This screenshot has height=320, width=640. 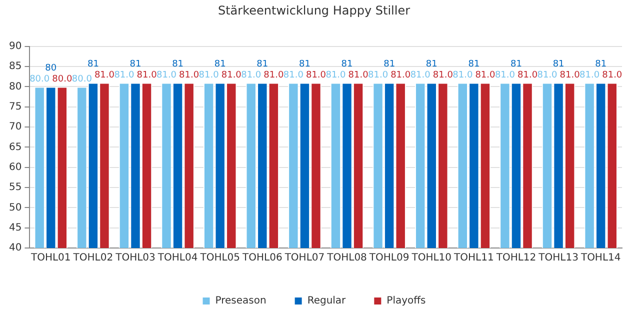 What do you see at coordinates (50, 258) in the screenshot?
I see `x-tick-label: TOHL01` at bounding box center [50, 258].